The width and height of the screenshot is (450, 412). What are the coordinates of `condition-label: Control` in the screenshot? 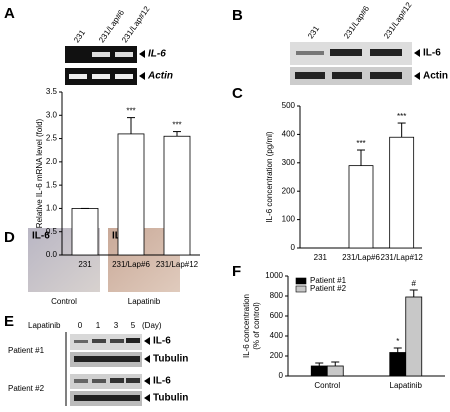 It's located at (64, 301).